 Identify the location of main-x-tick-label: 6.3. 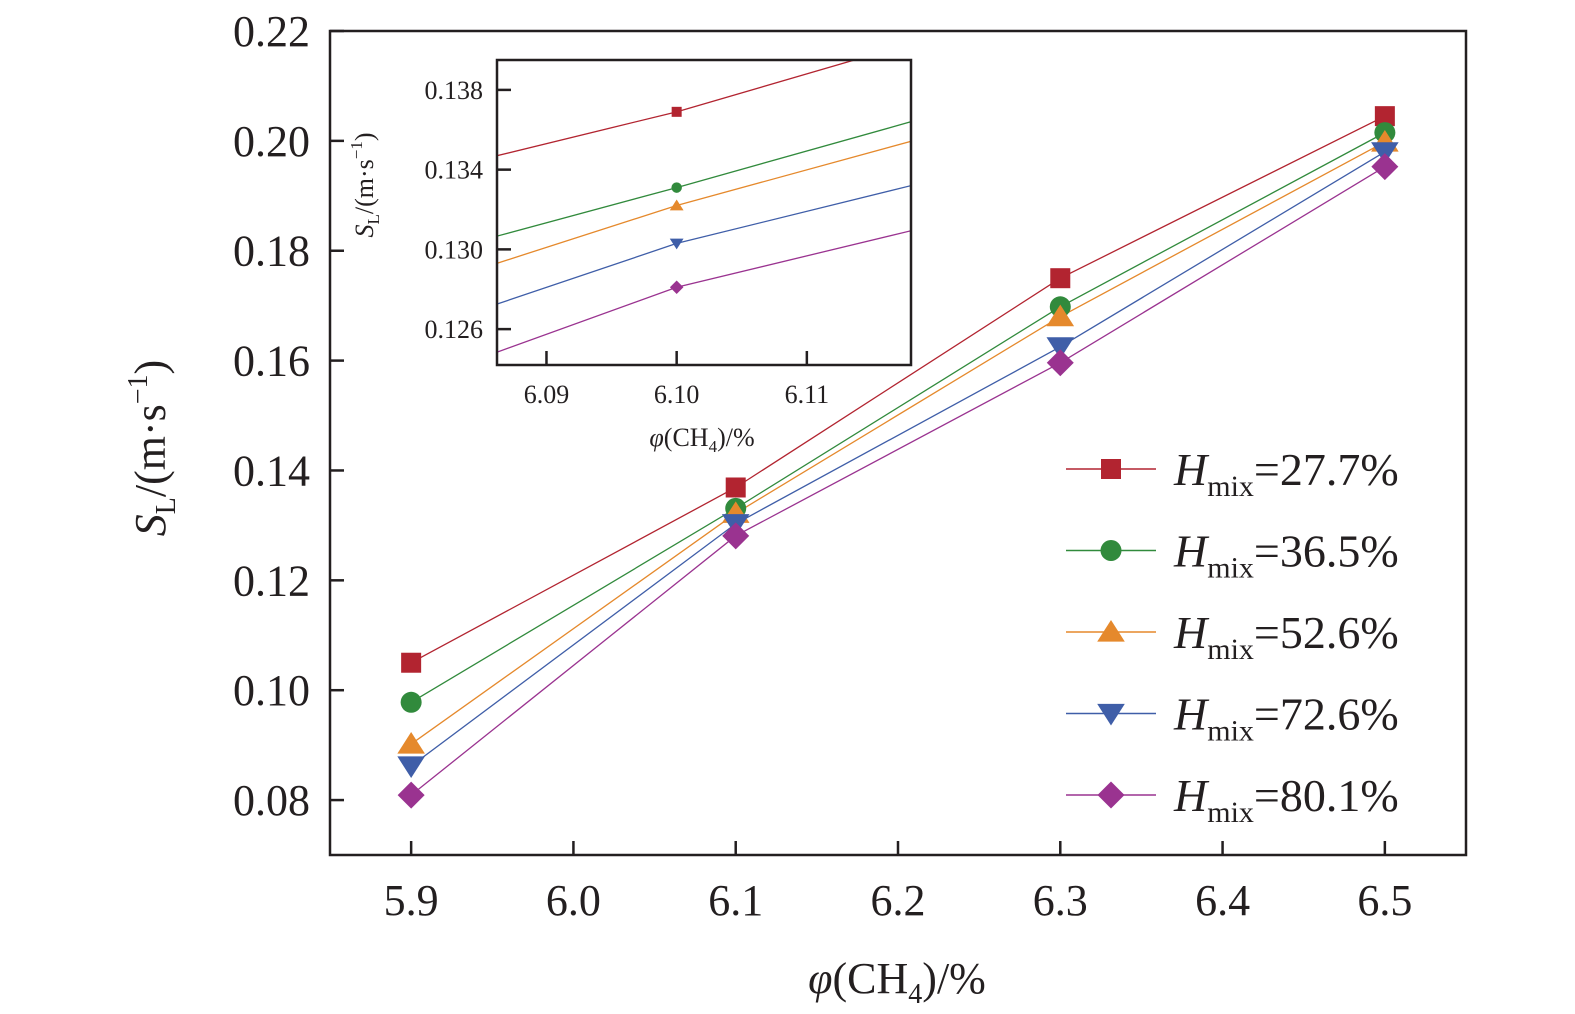
(1060, 900).